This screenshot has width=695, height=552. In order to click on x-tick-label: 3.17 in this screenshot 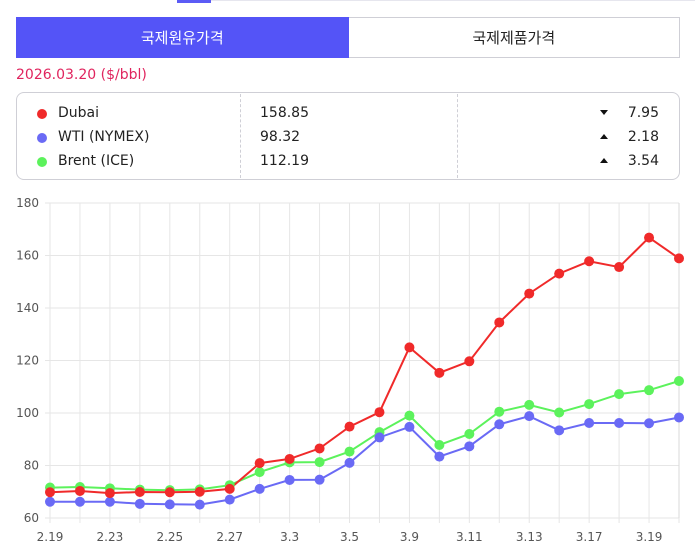, I will do `click(589, 537)`.